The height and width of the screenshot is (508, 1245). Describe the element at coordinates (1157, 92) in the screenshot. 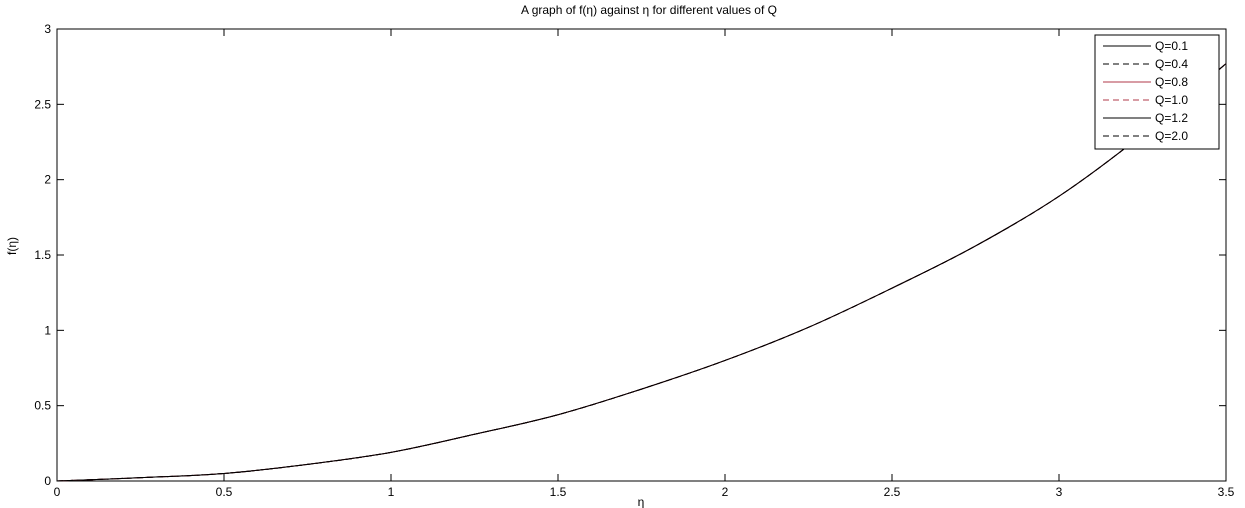

I see `legend-box` at that location.